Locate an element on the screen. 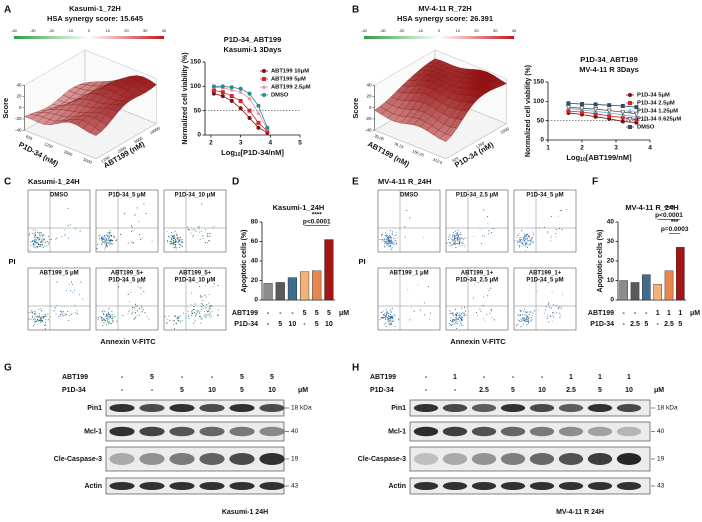 This screenshot has height=522, width=702. flow-plot-label: P1D-34_10 μM is located at coordinates (195, 196).